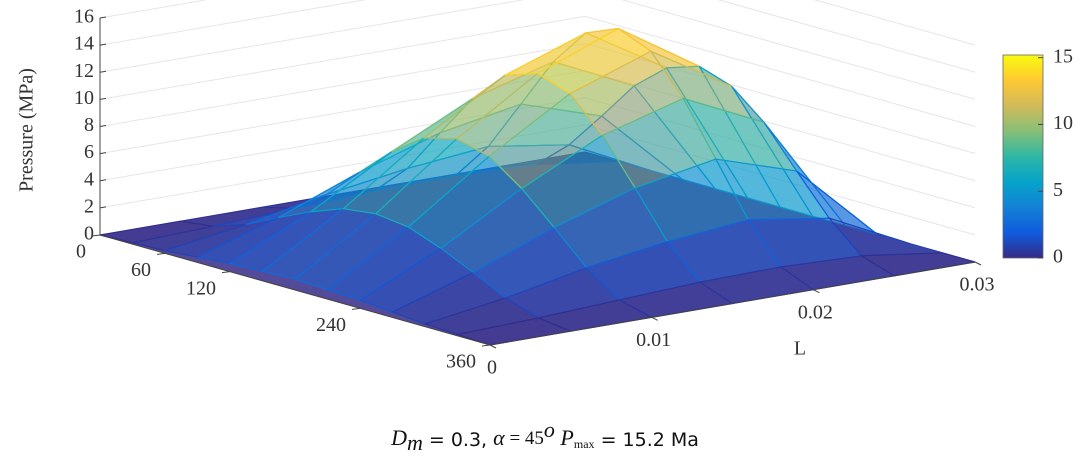  I want to click on annotation-part: α, so click(499, 437).